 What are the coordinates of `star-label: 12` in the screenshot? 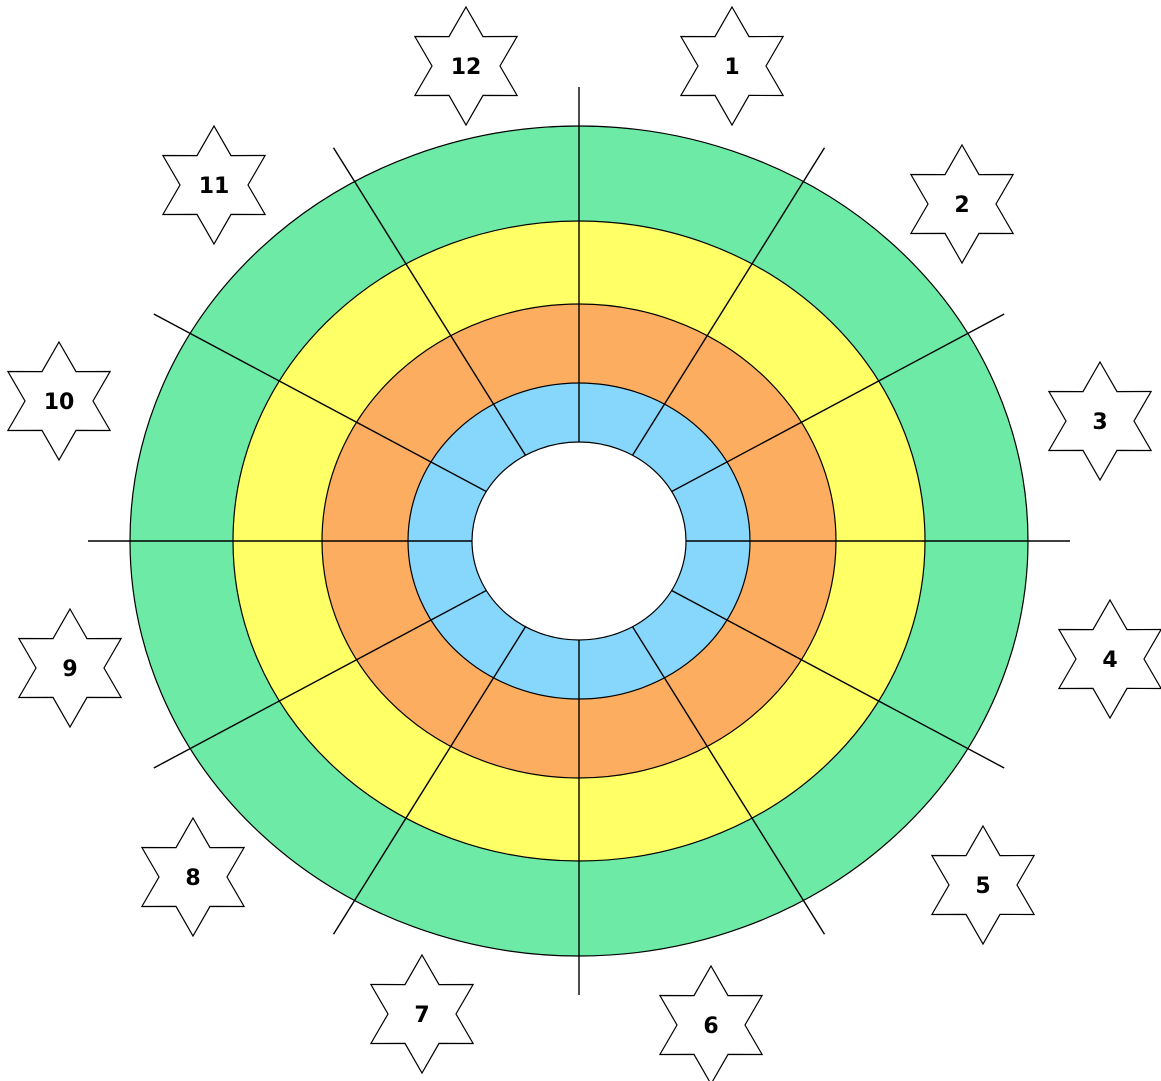 It's located at (466, 67).